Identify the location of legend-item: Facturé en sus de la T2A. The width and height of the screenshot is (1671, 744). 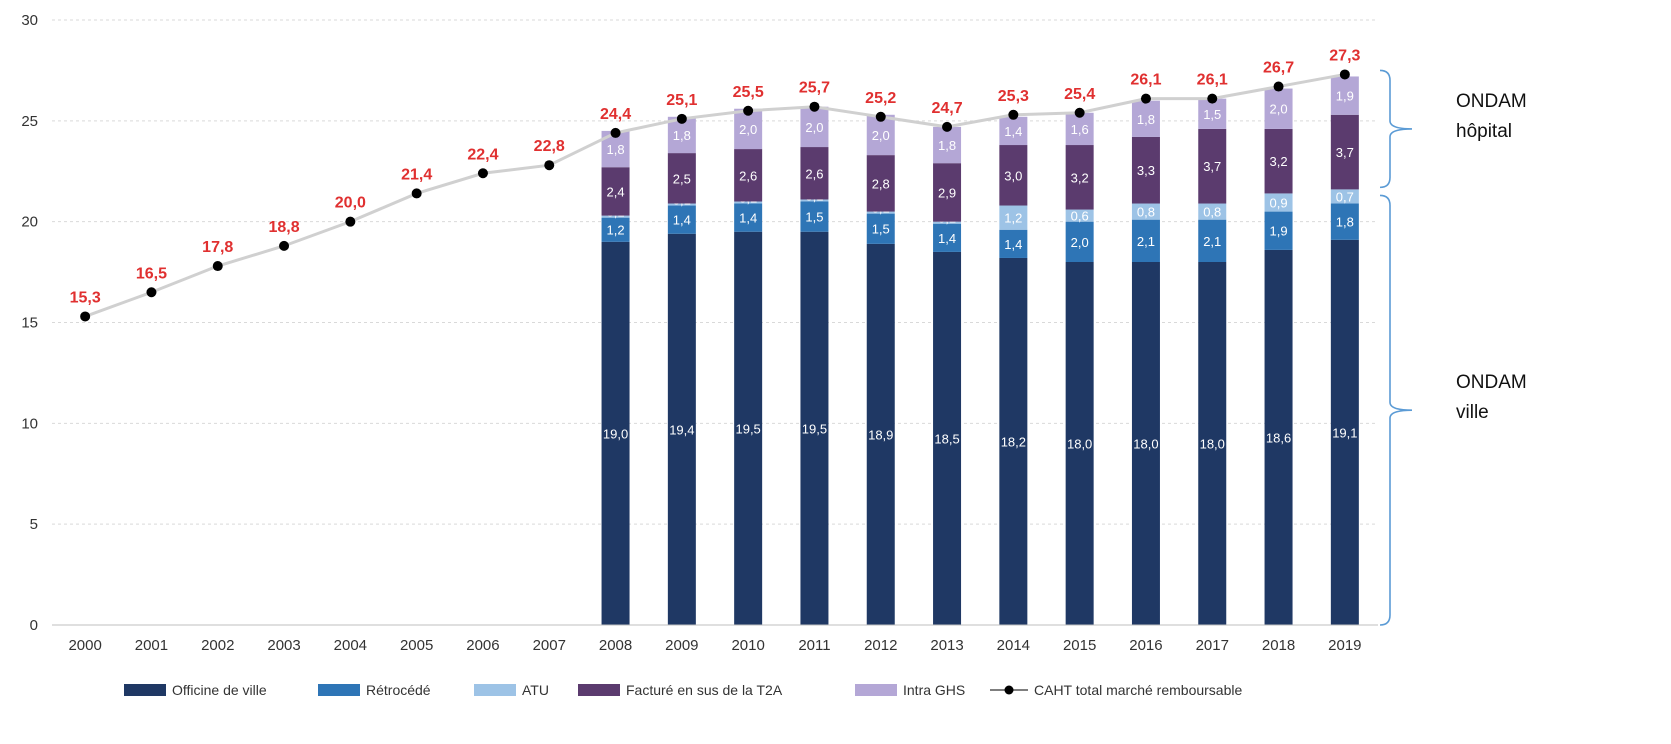
(680, 690).